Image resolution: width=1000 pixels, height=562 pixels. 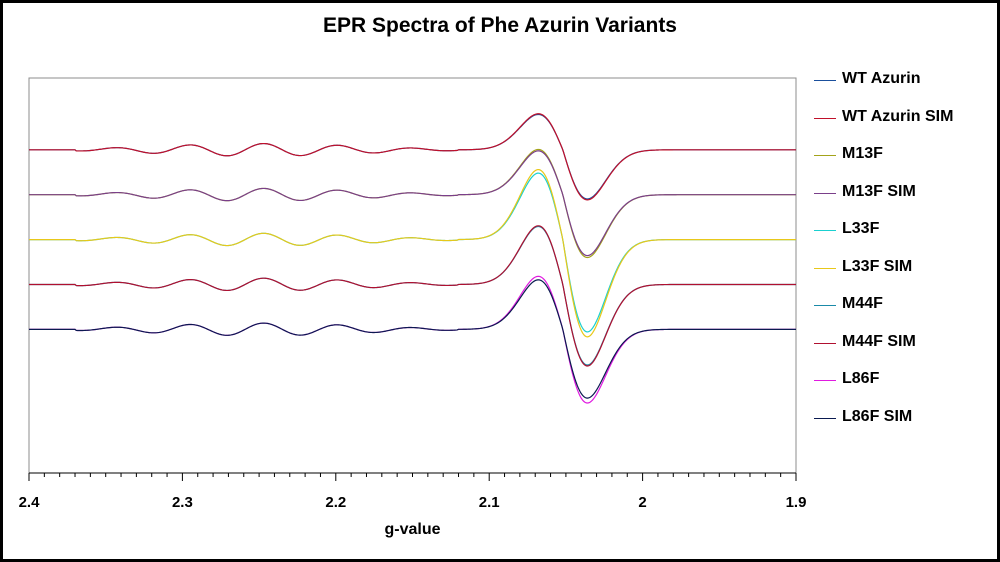 What do you see at coordinates (335, 502) in the screenshot?
I see `x-tick-label: 2.2` at bounding box center [335, 502].